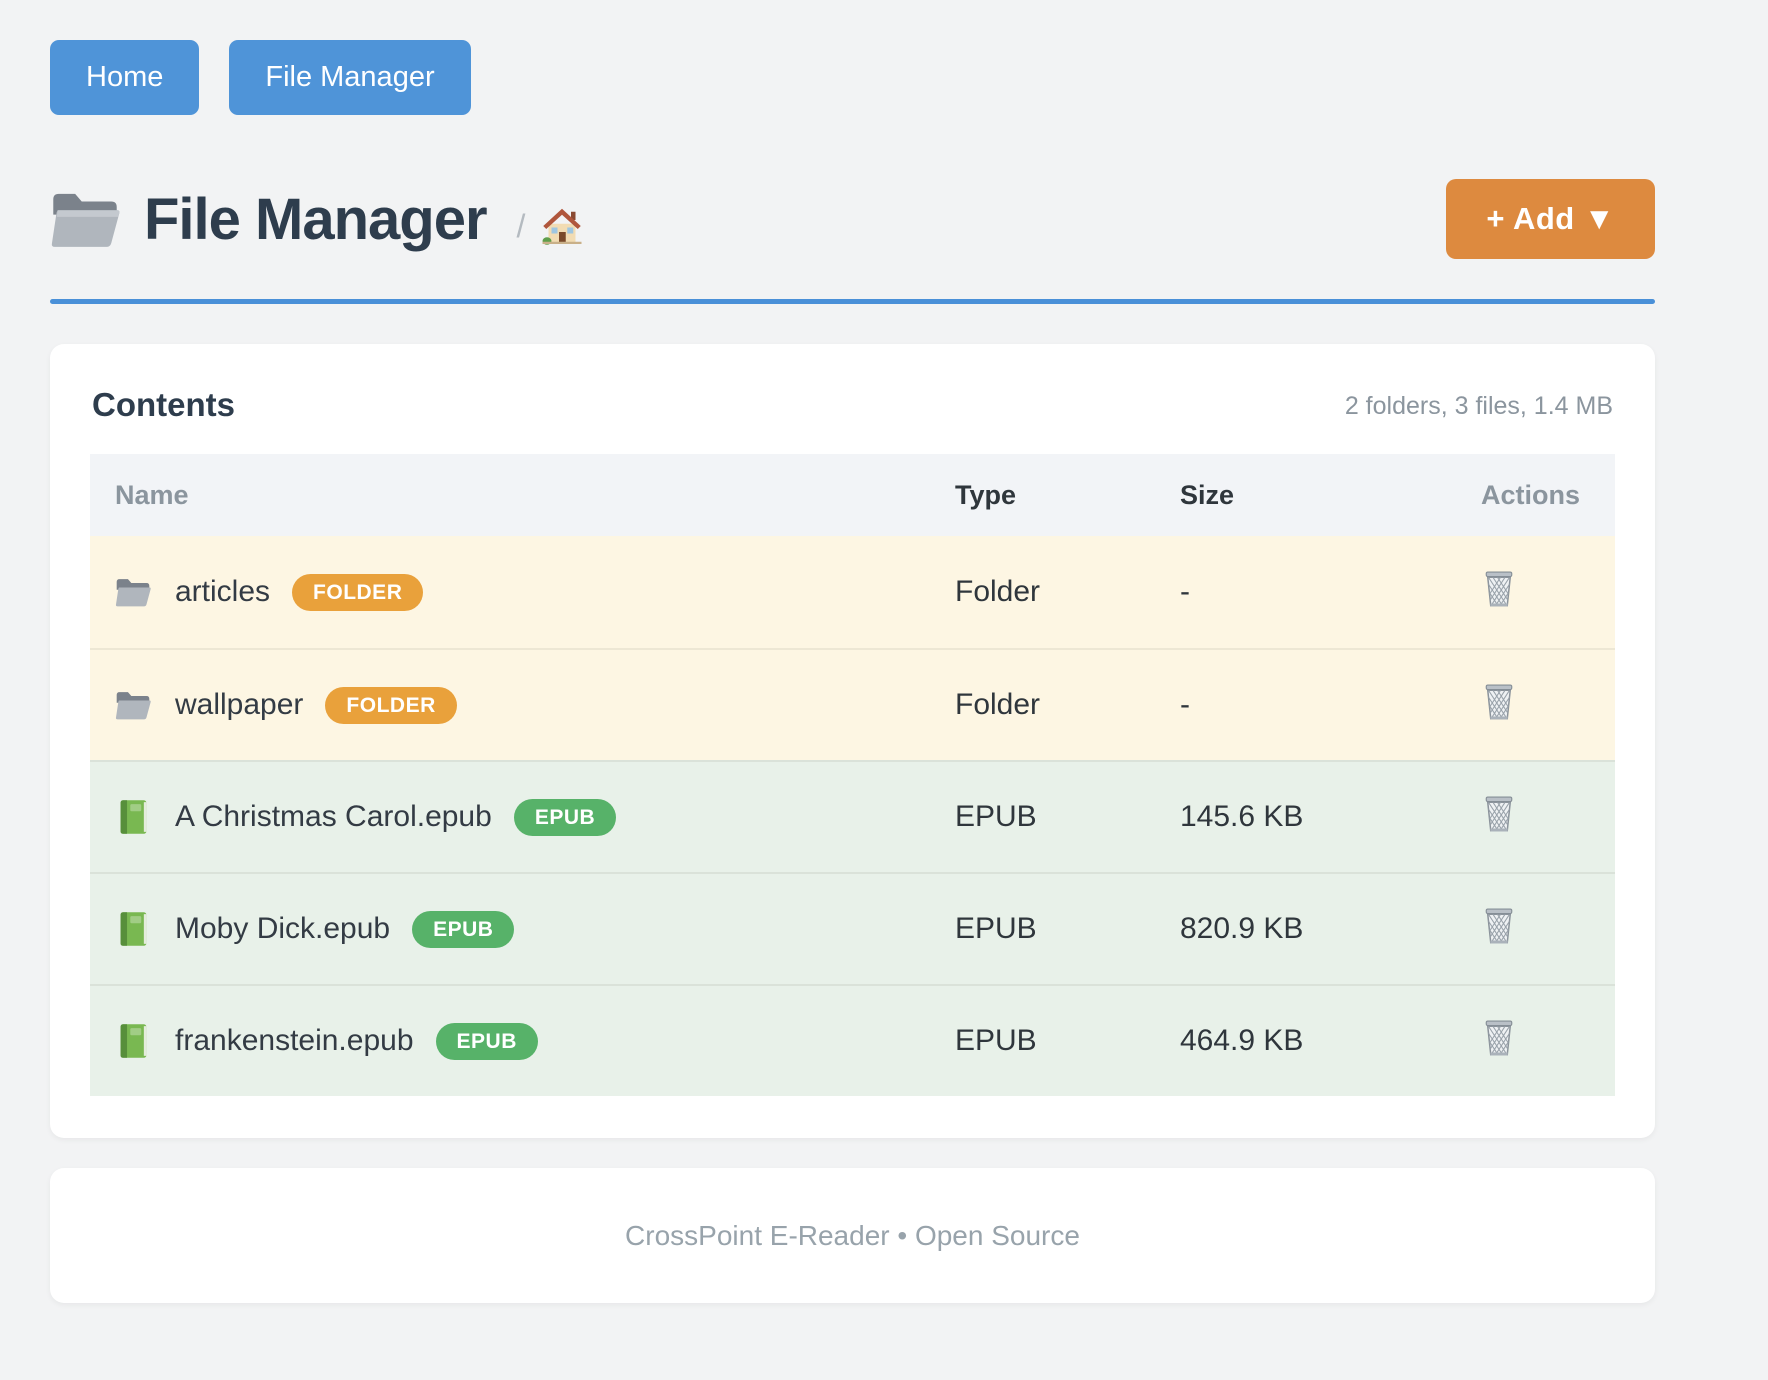 Image resolution: width=1768 pixels, height=1380 pixels. Describe the element at coordinates (909, 77) in the screenshot. I see `top-nav: Home File Manager` at that location.